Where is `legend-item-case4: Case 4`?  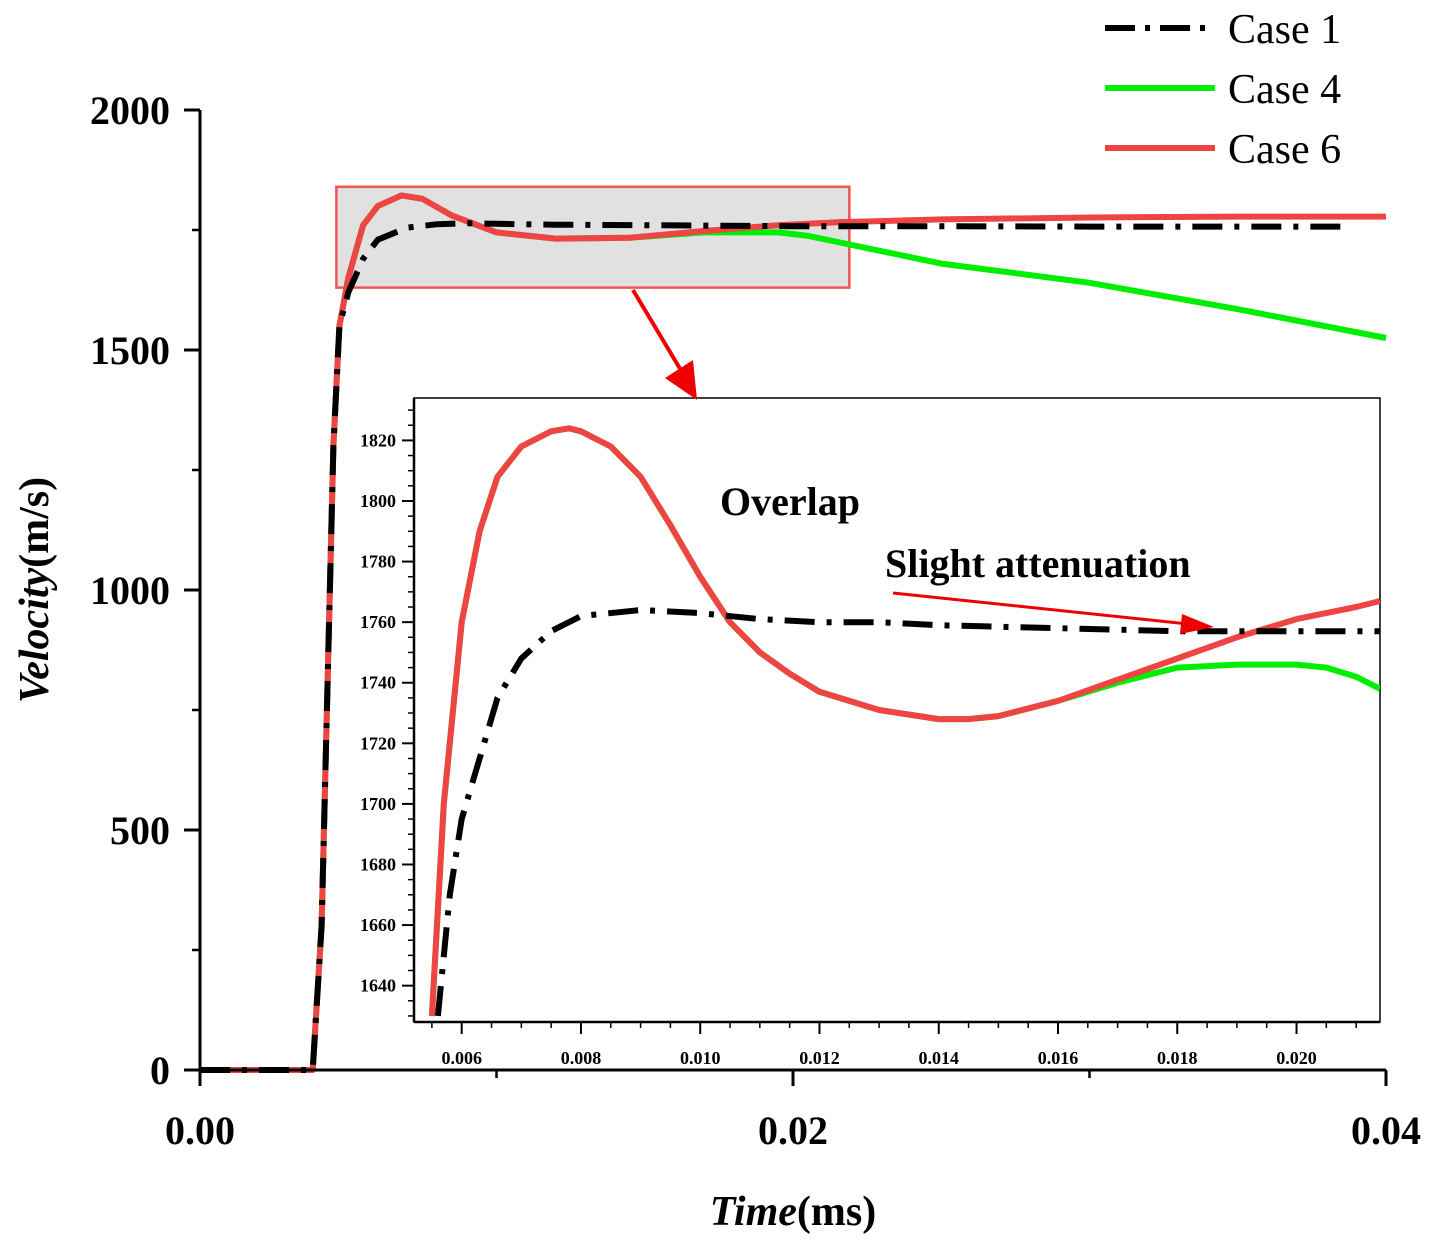 legend-item-case4: Case 4 is located at coordinates (1223, 90).